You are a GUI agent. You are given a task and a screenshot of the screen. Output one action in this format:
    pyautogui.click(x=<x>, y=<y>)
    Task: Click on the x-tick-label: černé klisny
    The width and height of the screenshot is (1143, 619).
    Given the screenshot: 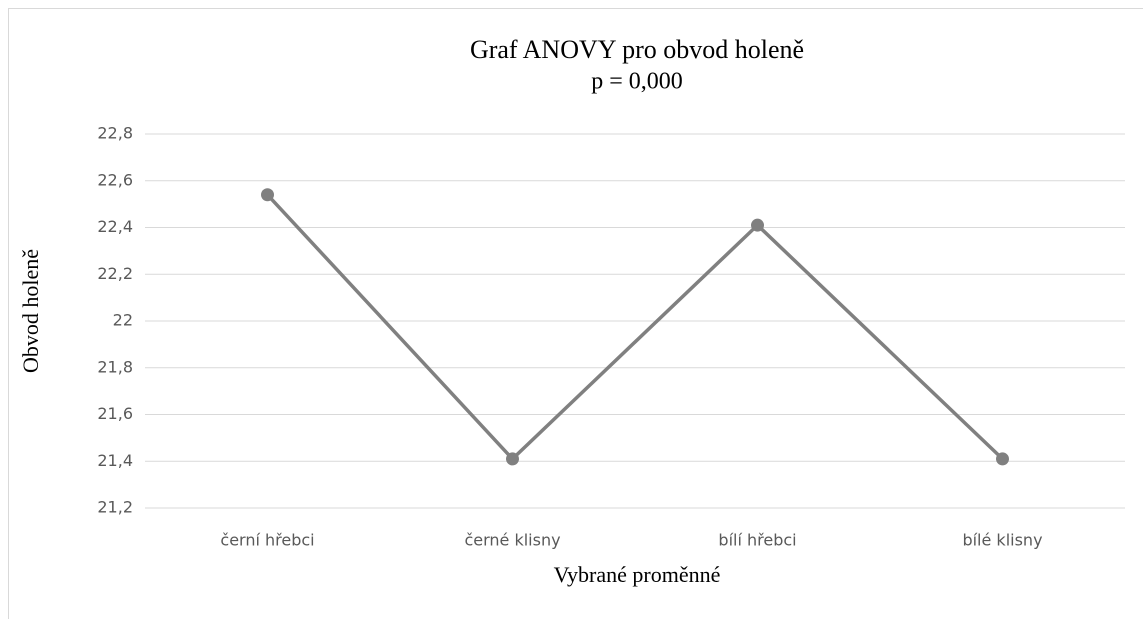 What is the action you would take?
    pyautogui.click(x=512, y=540)
    